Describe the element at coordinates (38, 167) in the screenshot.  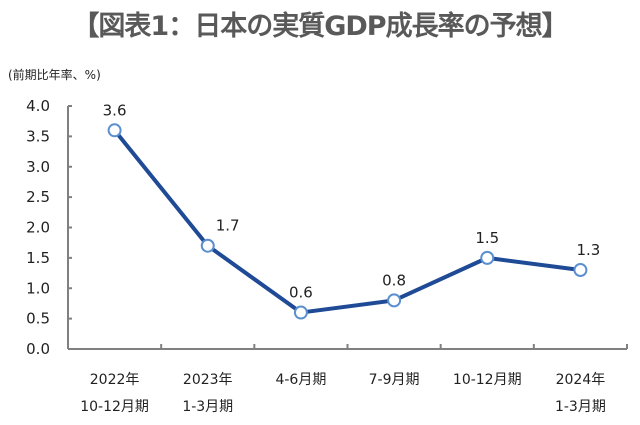
I see `y-tick-label: 3.0` at that location.